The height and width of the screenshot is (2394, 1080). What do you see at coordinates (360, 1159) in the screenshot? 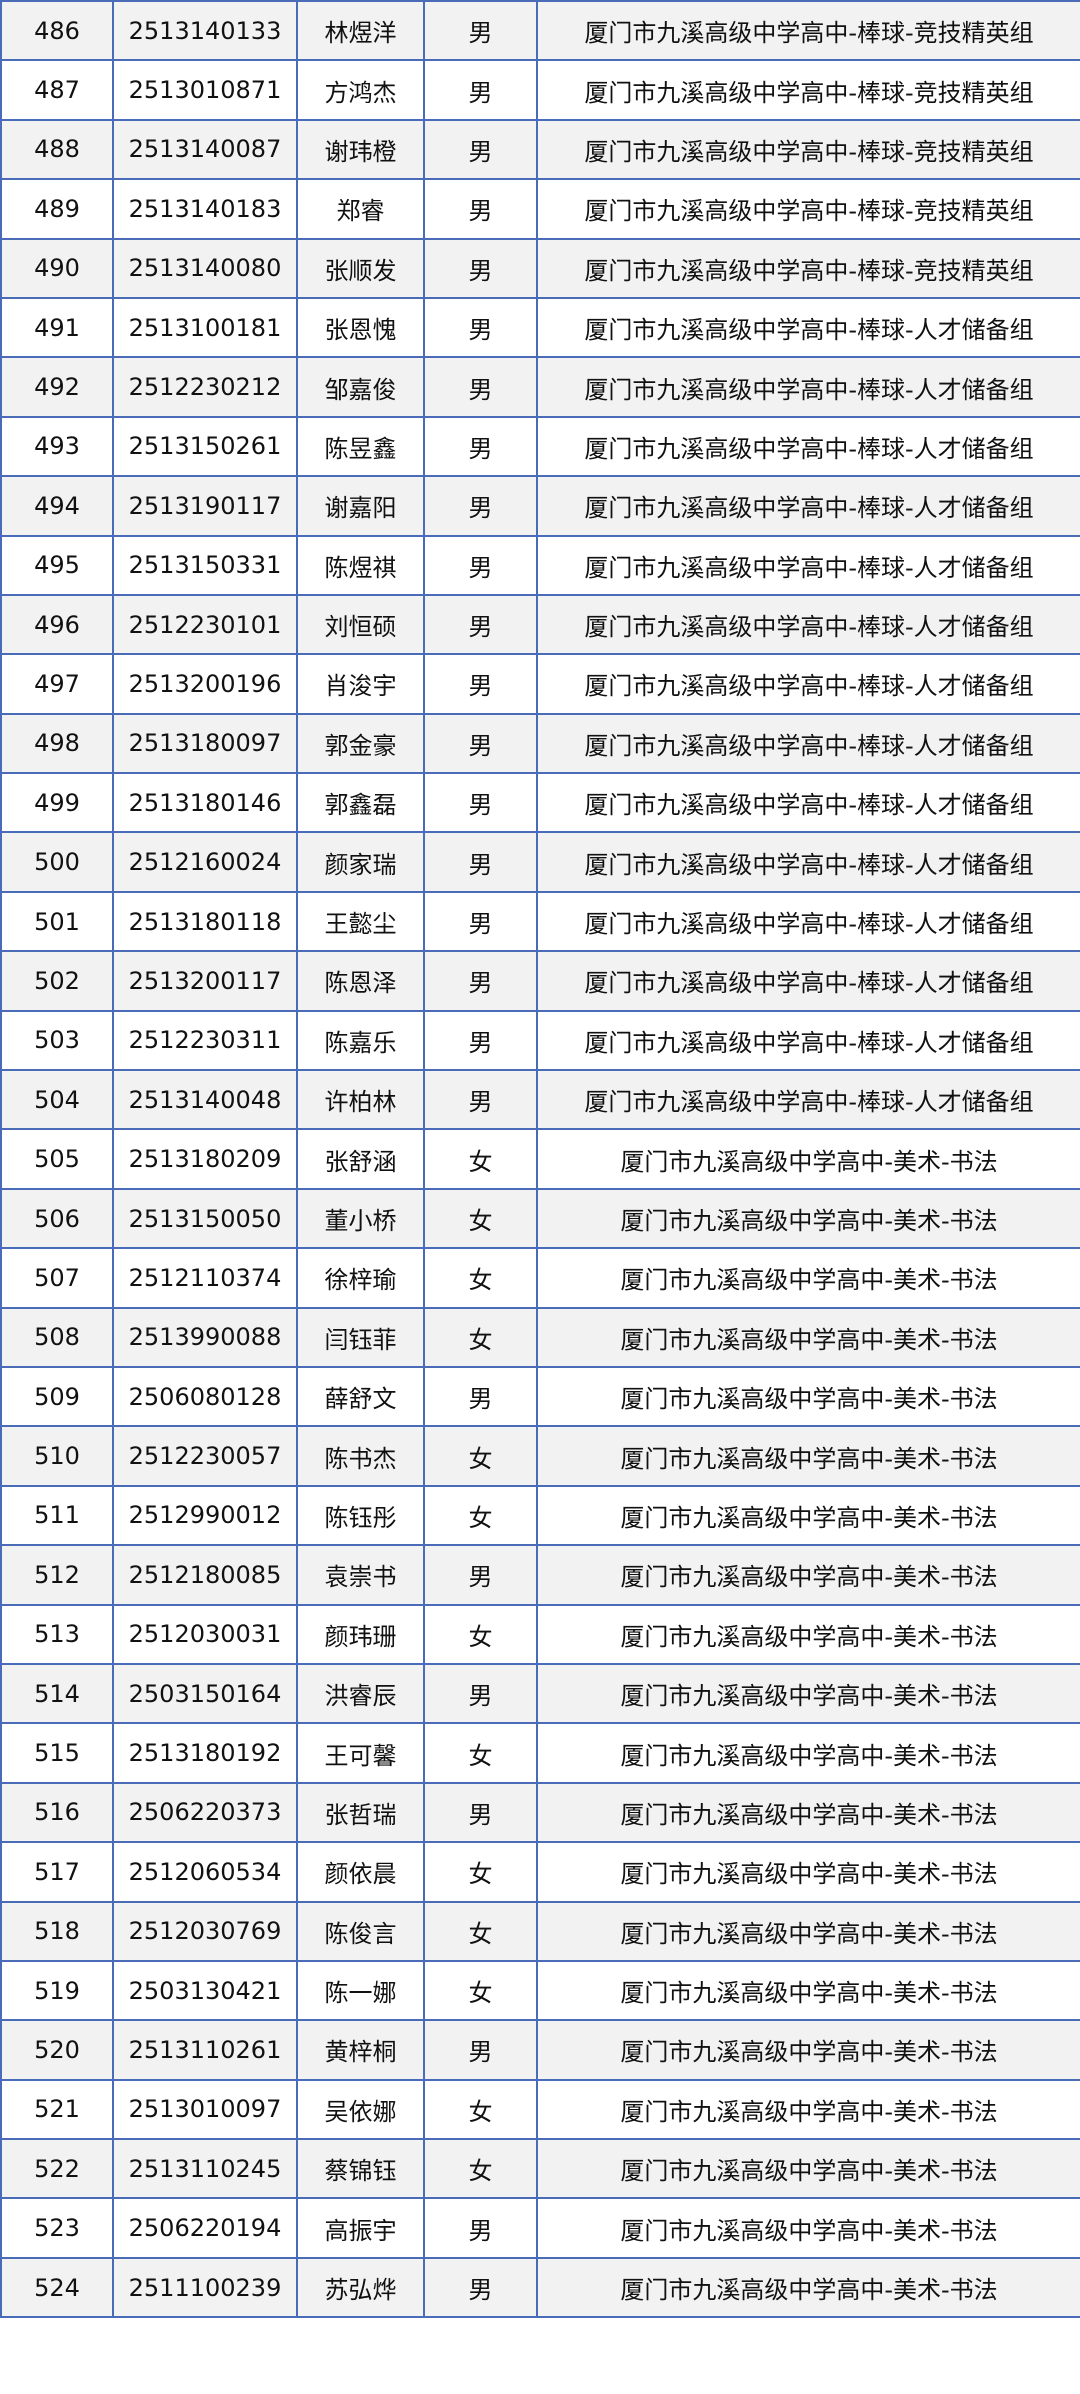
I see `cell-name: 张舒涵` at bounding box center [360, 1159].